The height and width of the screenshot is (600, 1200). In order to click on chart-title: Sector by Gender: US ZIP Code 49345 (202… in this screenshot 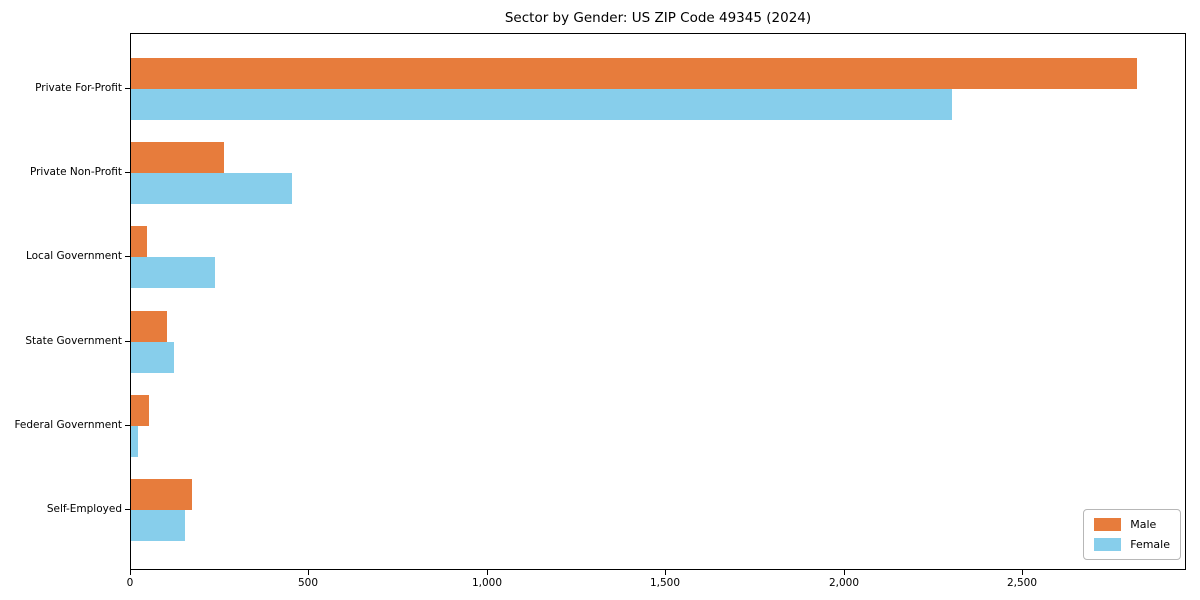, I will do `click(658, 18)`.